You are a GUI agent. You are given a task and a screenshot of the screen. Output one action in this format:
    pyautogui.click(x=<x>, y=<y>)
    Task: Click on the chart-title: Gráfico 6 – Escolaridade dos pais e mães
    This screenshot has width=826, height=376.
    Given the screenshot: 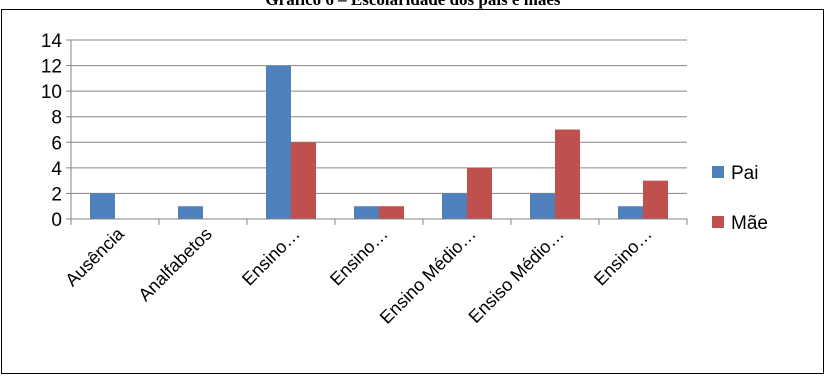 What is the action you would take?
    pyautogui.click(x=413, y=4)
    